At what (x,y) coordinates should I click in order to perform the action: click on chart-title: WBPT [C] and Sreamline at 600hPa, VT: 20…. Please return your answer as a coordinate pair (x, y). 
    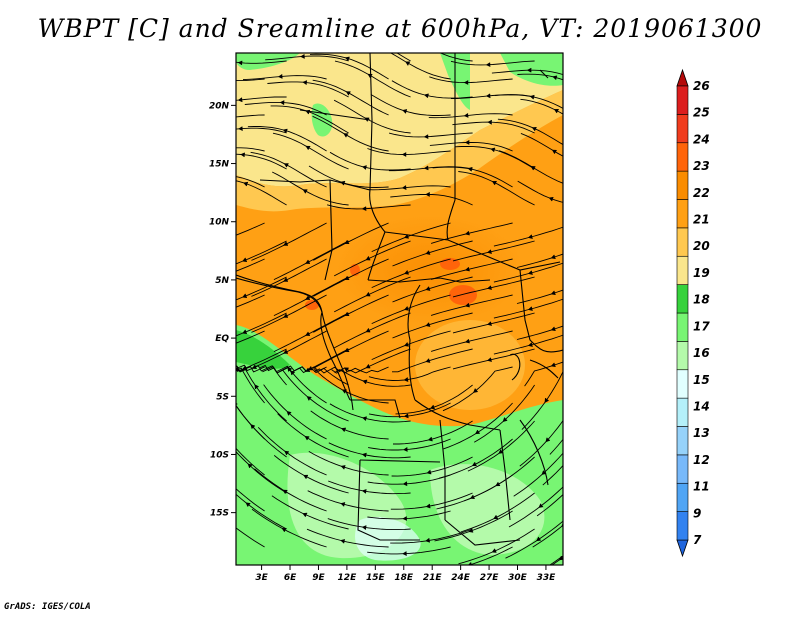
    Looking at the image, I should click on (400, 28).